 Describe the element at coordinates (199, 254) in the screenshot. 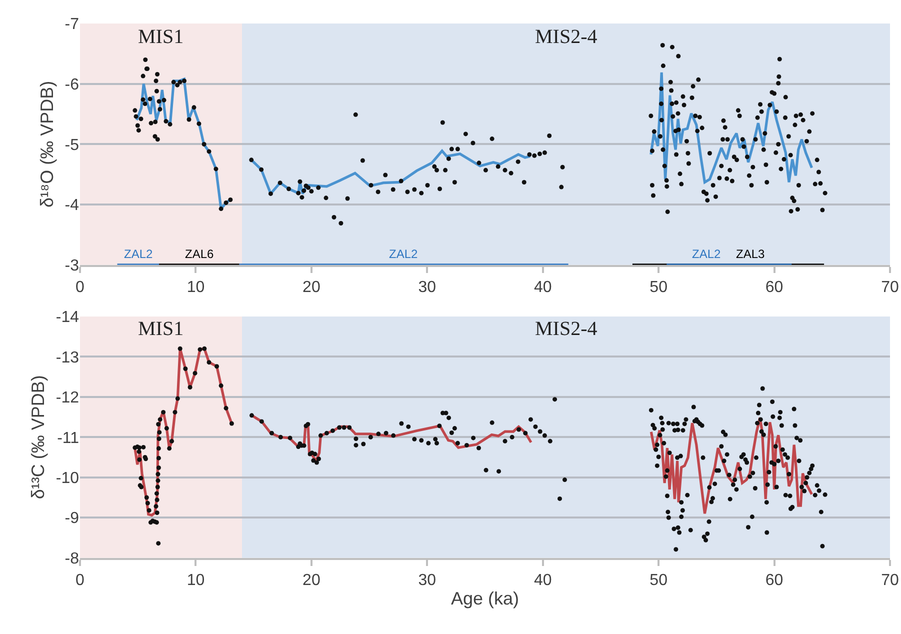

I see `series-label: ZAL6` at that location.